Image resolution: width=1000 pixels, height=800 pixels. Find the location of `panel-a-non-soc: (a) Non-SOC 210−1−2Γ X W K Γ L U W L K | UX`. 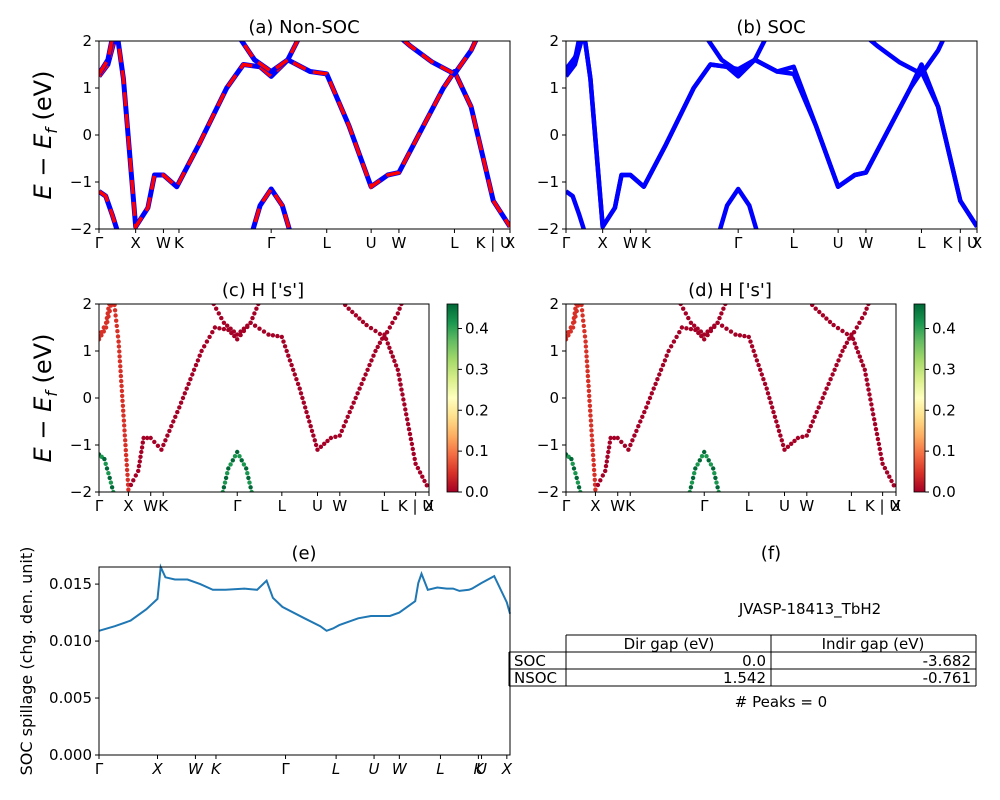

panel-a-non-soc: (a) Non-SOC 210−1−2Γ X W K Γ L U W L K | UX is located at coordinates (292, 134).